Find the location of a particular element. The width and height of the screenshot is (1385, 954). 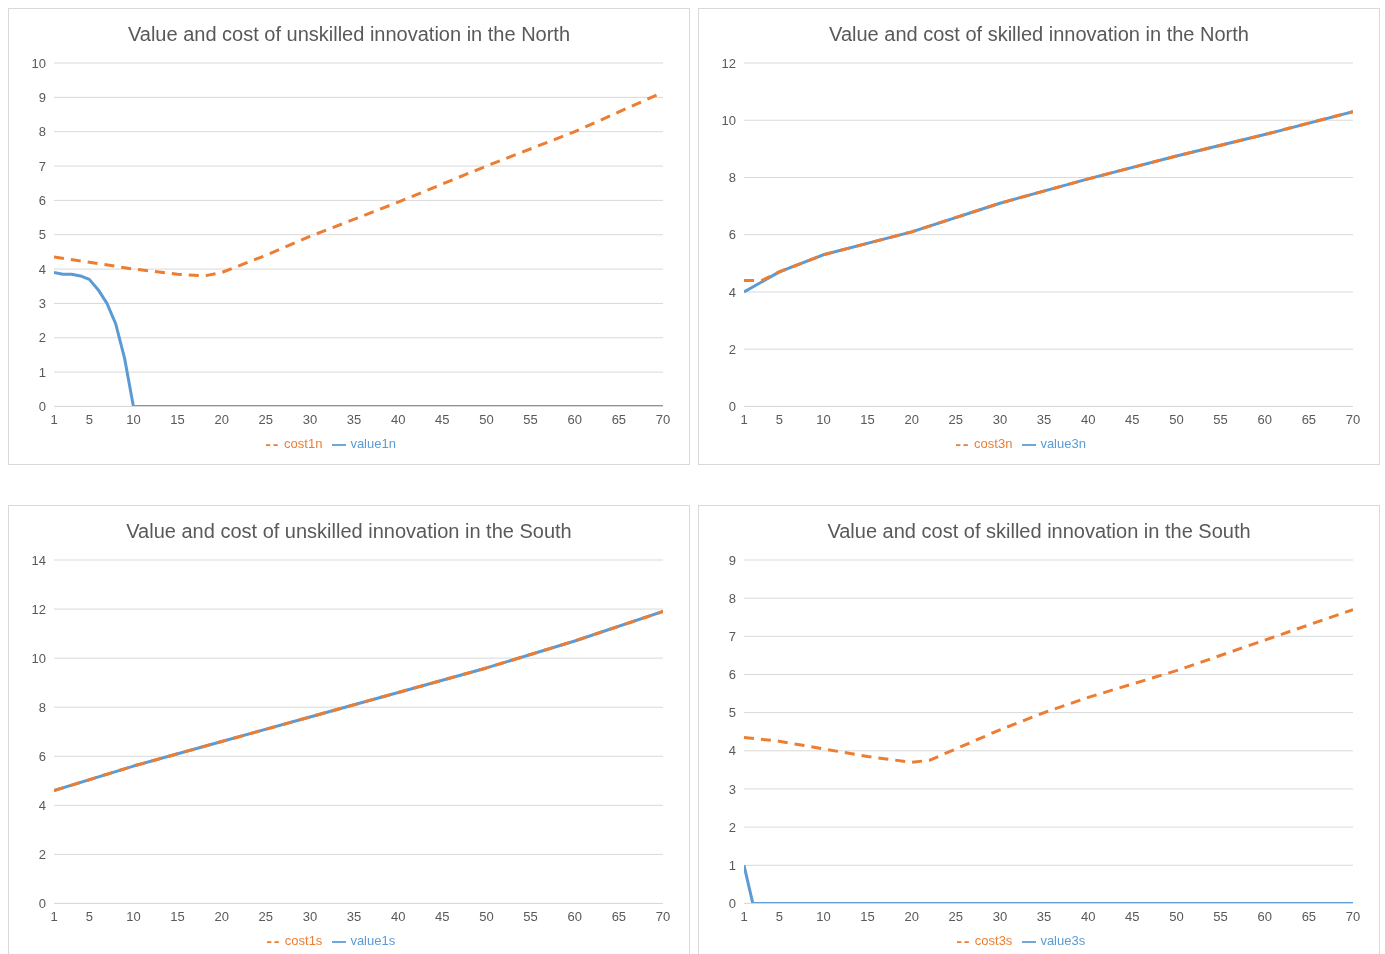

chart-title: Value and cost of unskilled innovation in the South is located at coordinates (349, 531).